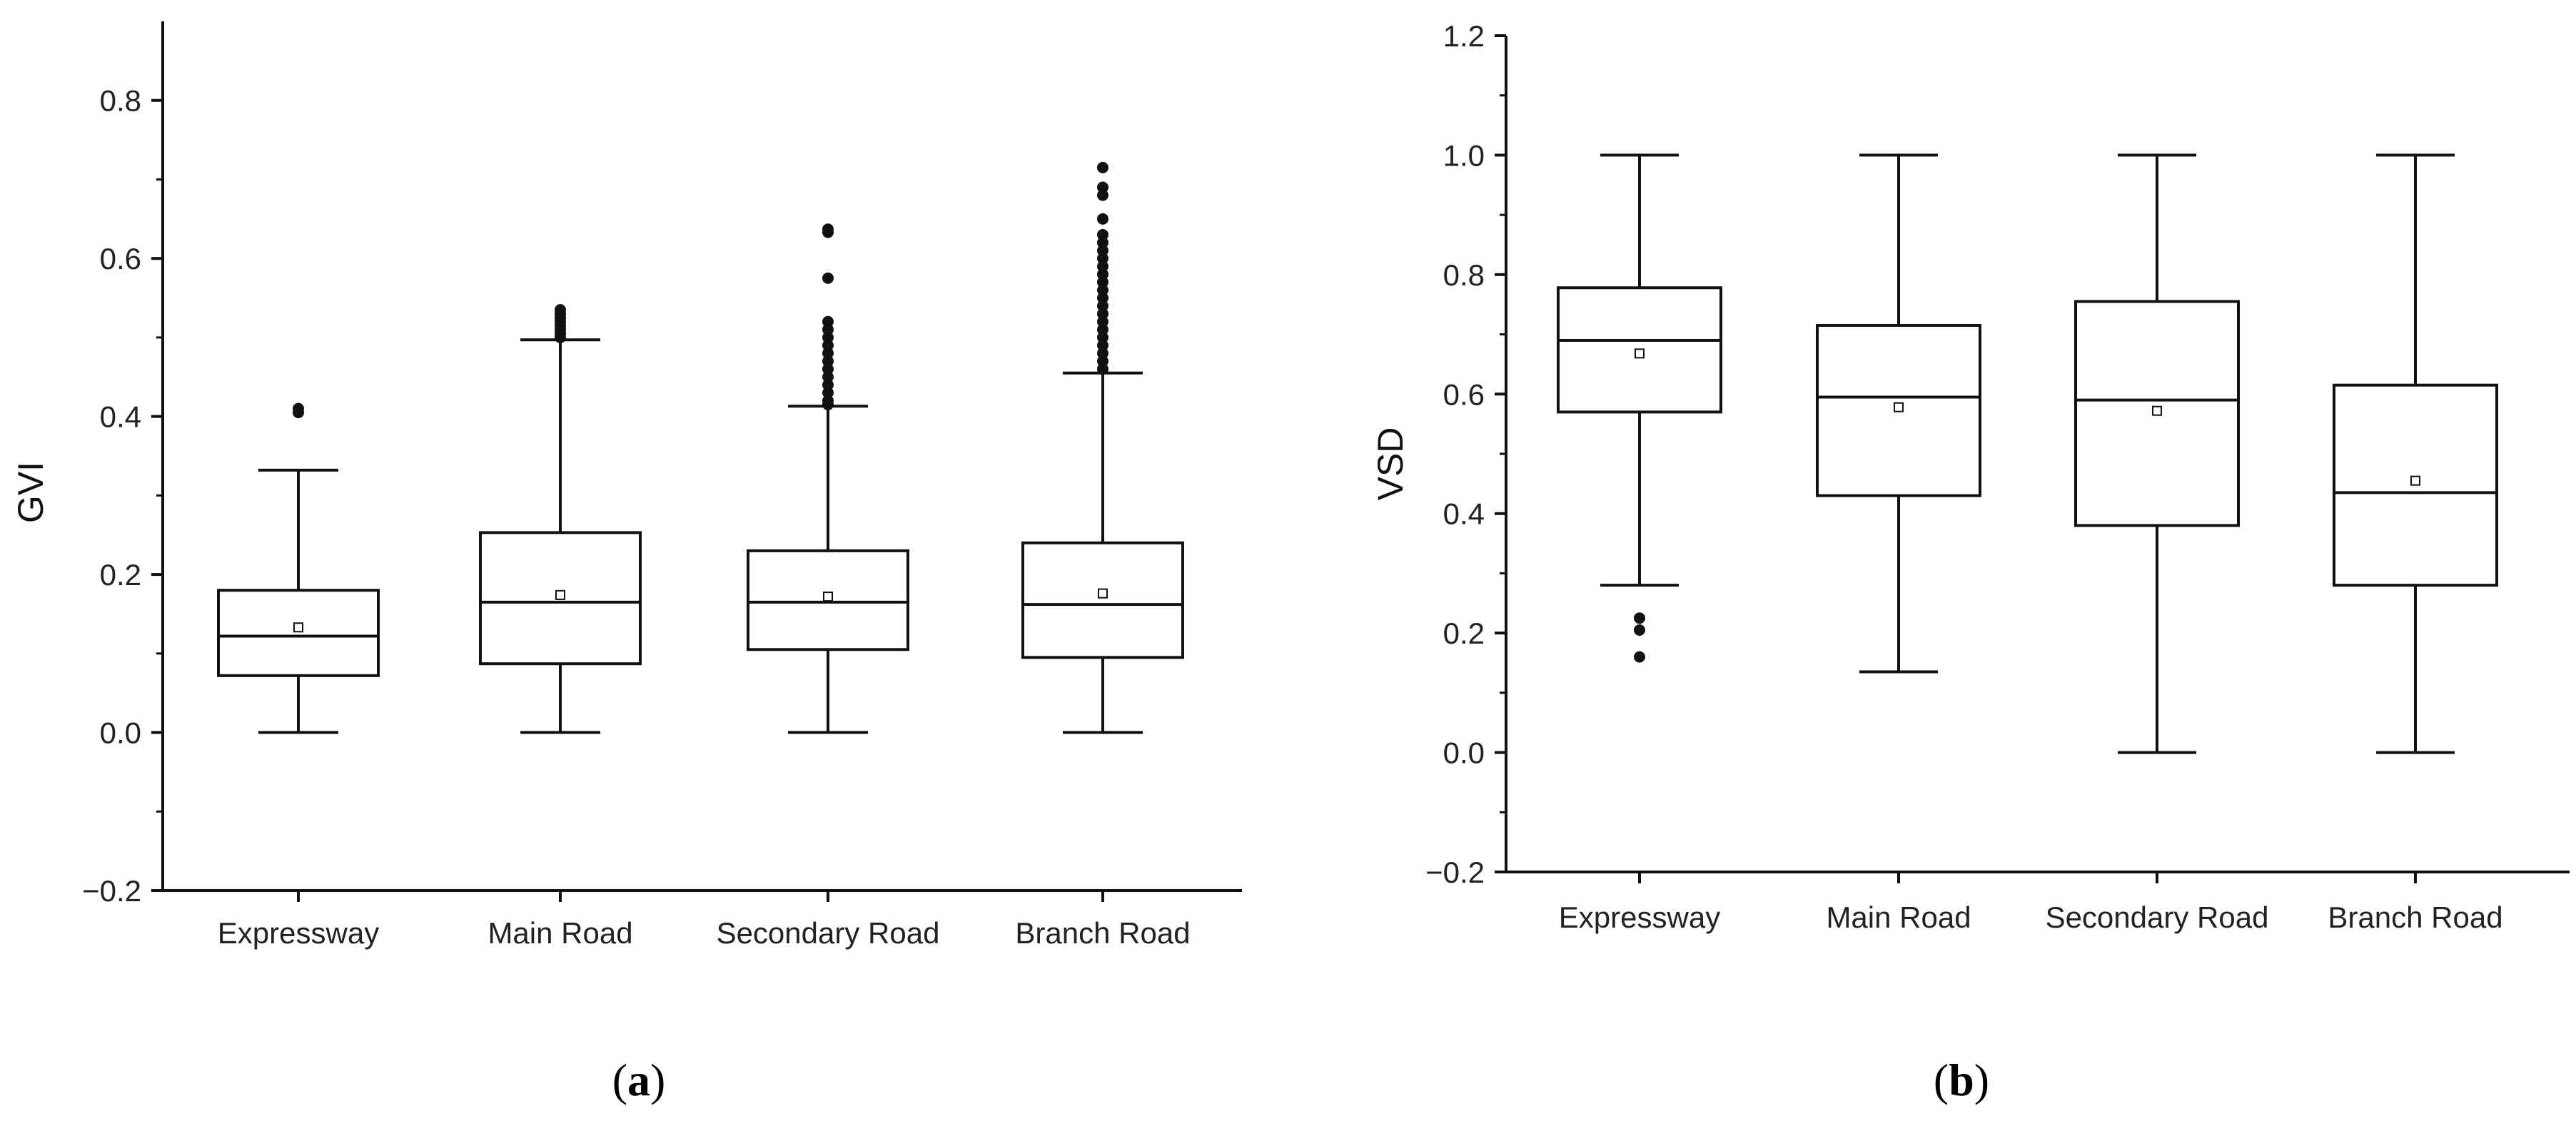 This screenshot has width=2576, height=1121. I want to click on y-axis-title: VSD, so click(1390, 464).